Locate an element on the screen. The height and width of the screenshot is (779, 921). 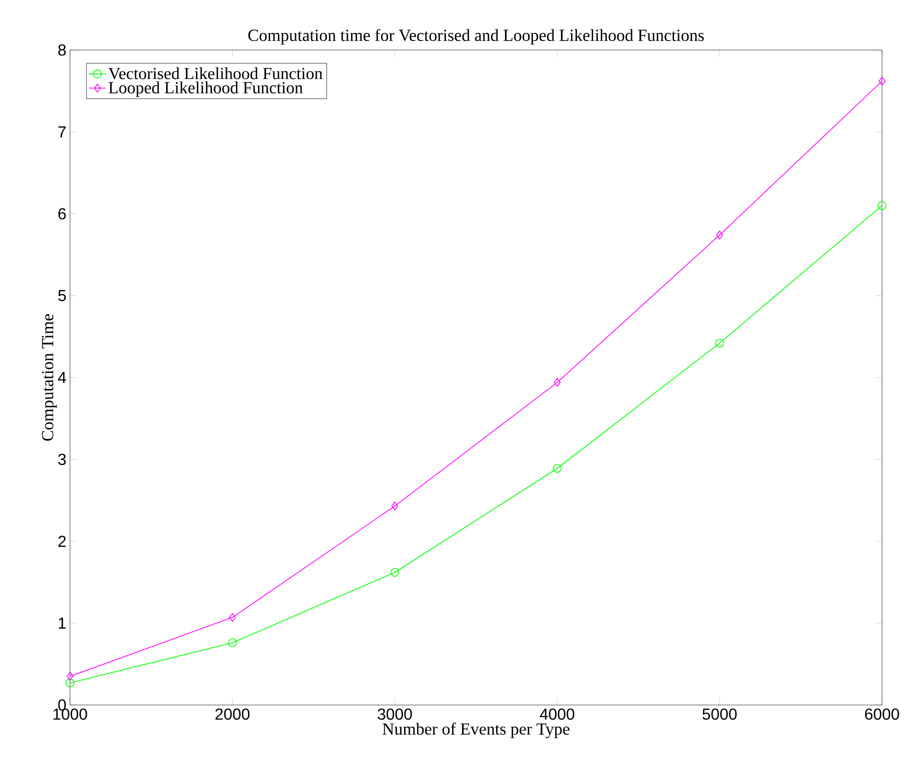
legend-label: Looped Likelihood Function is located at coordinates (205, 89).